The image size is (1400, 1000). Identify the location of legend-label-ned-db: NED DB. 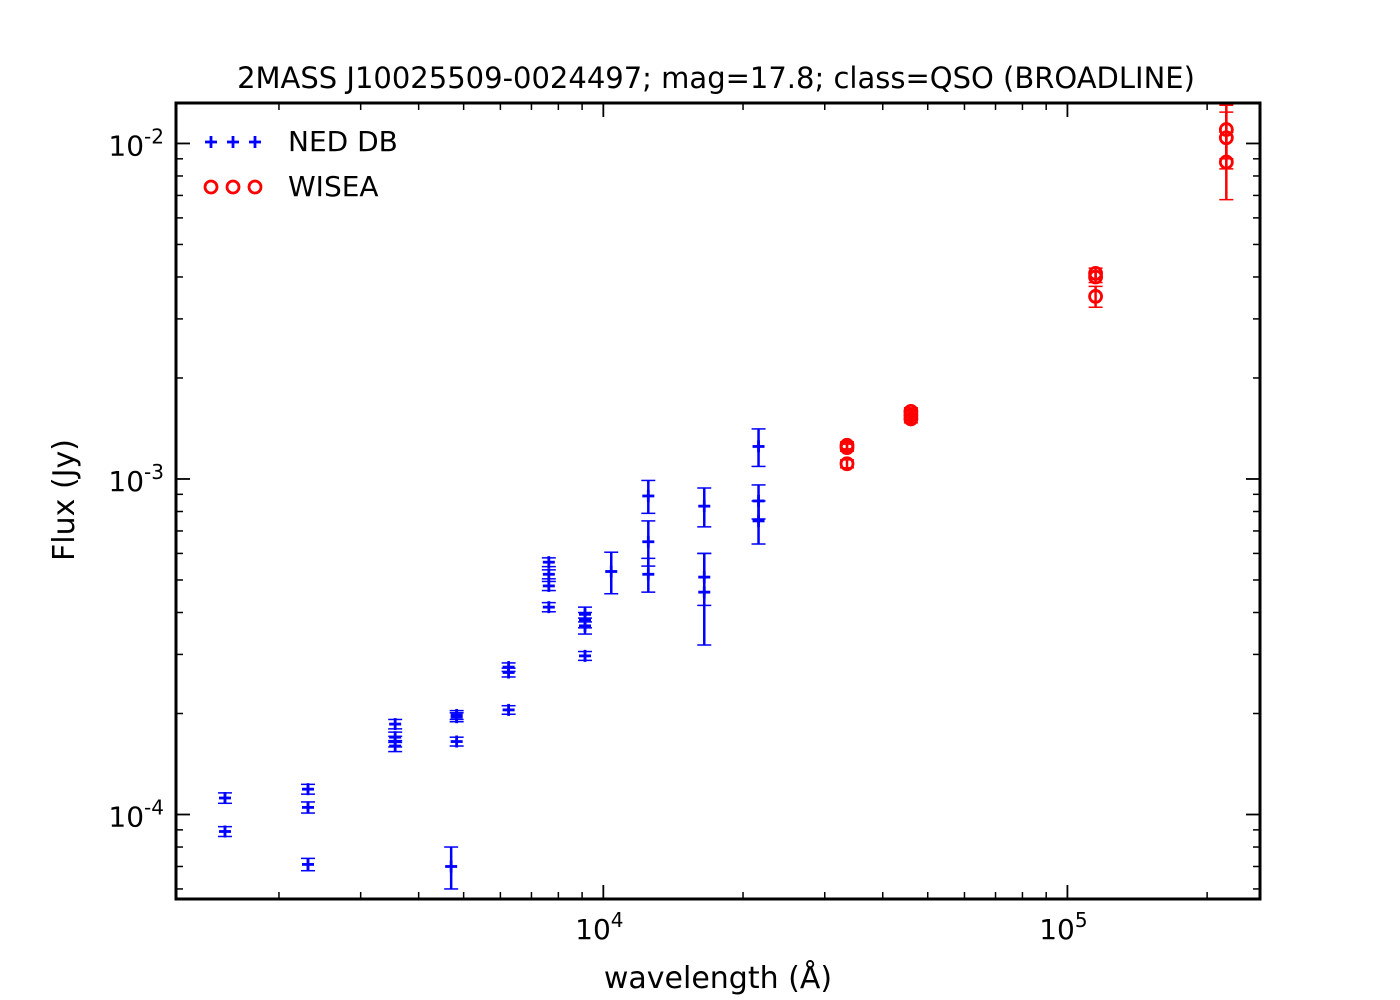
(343, 141).